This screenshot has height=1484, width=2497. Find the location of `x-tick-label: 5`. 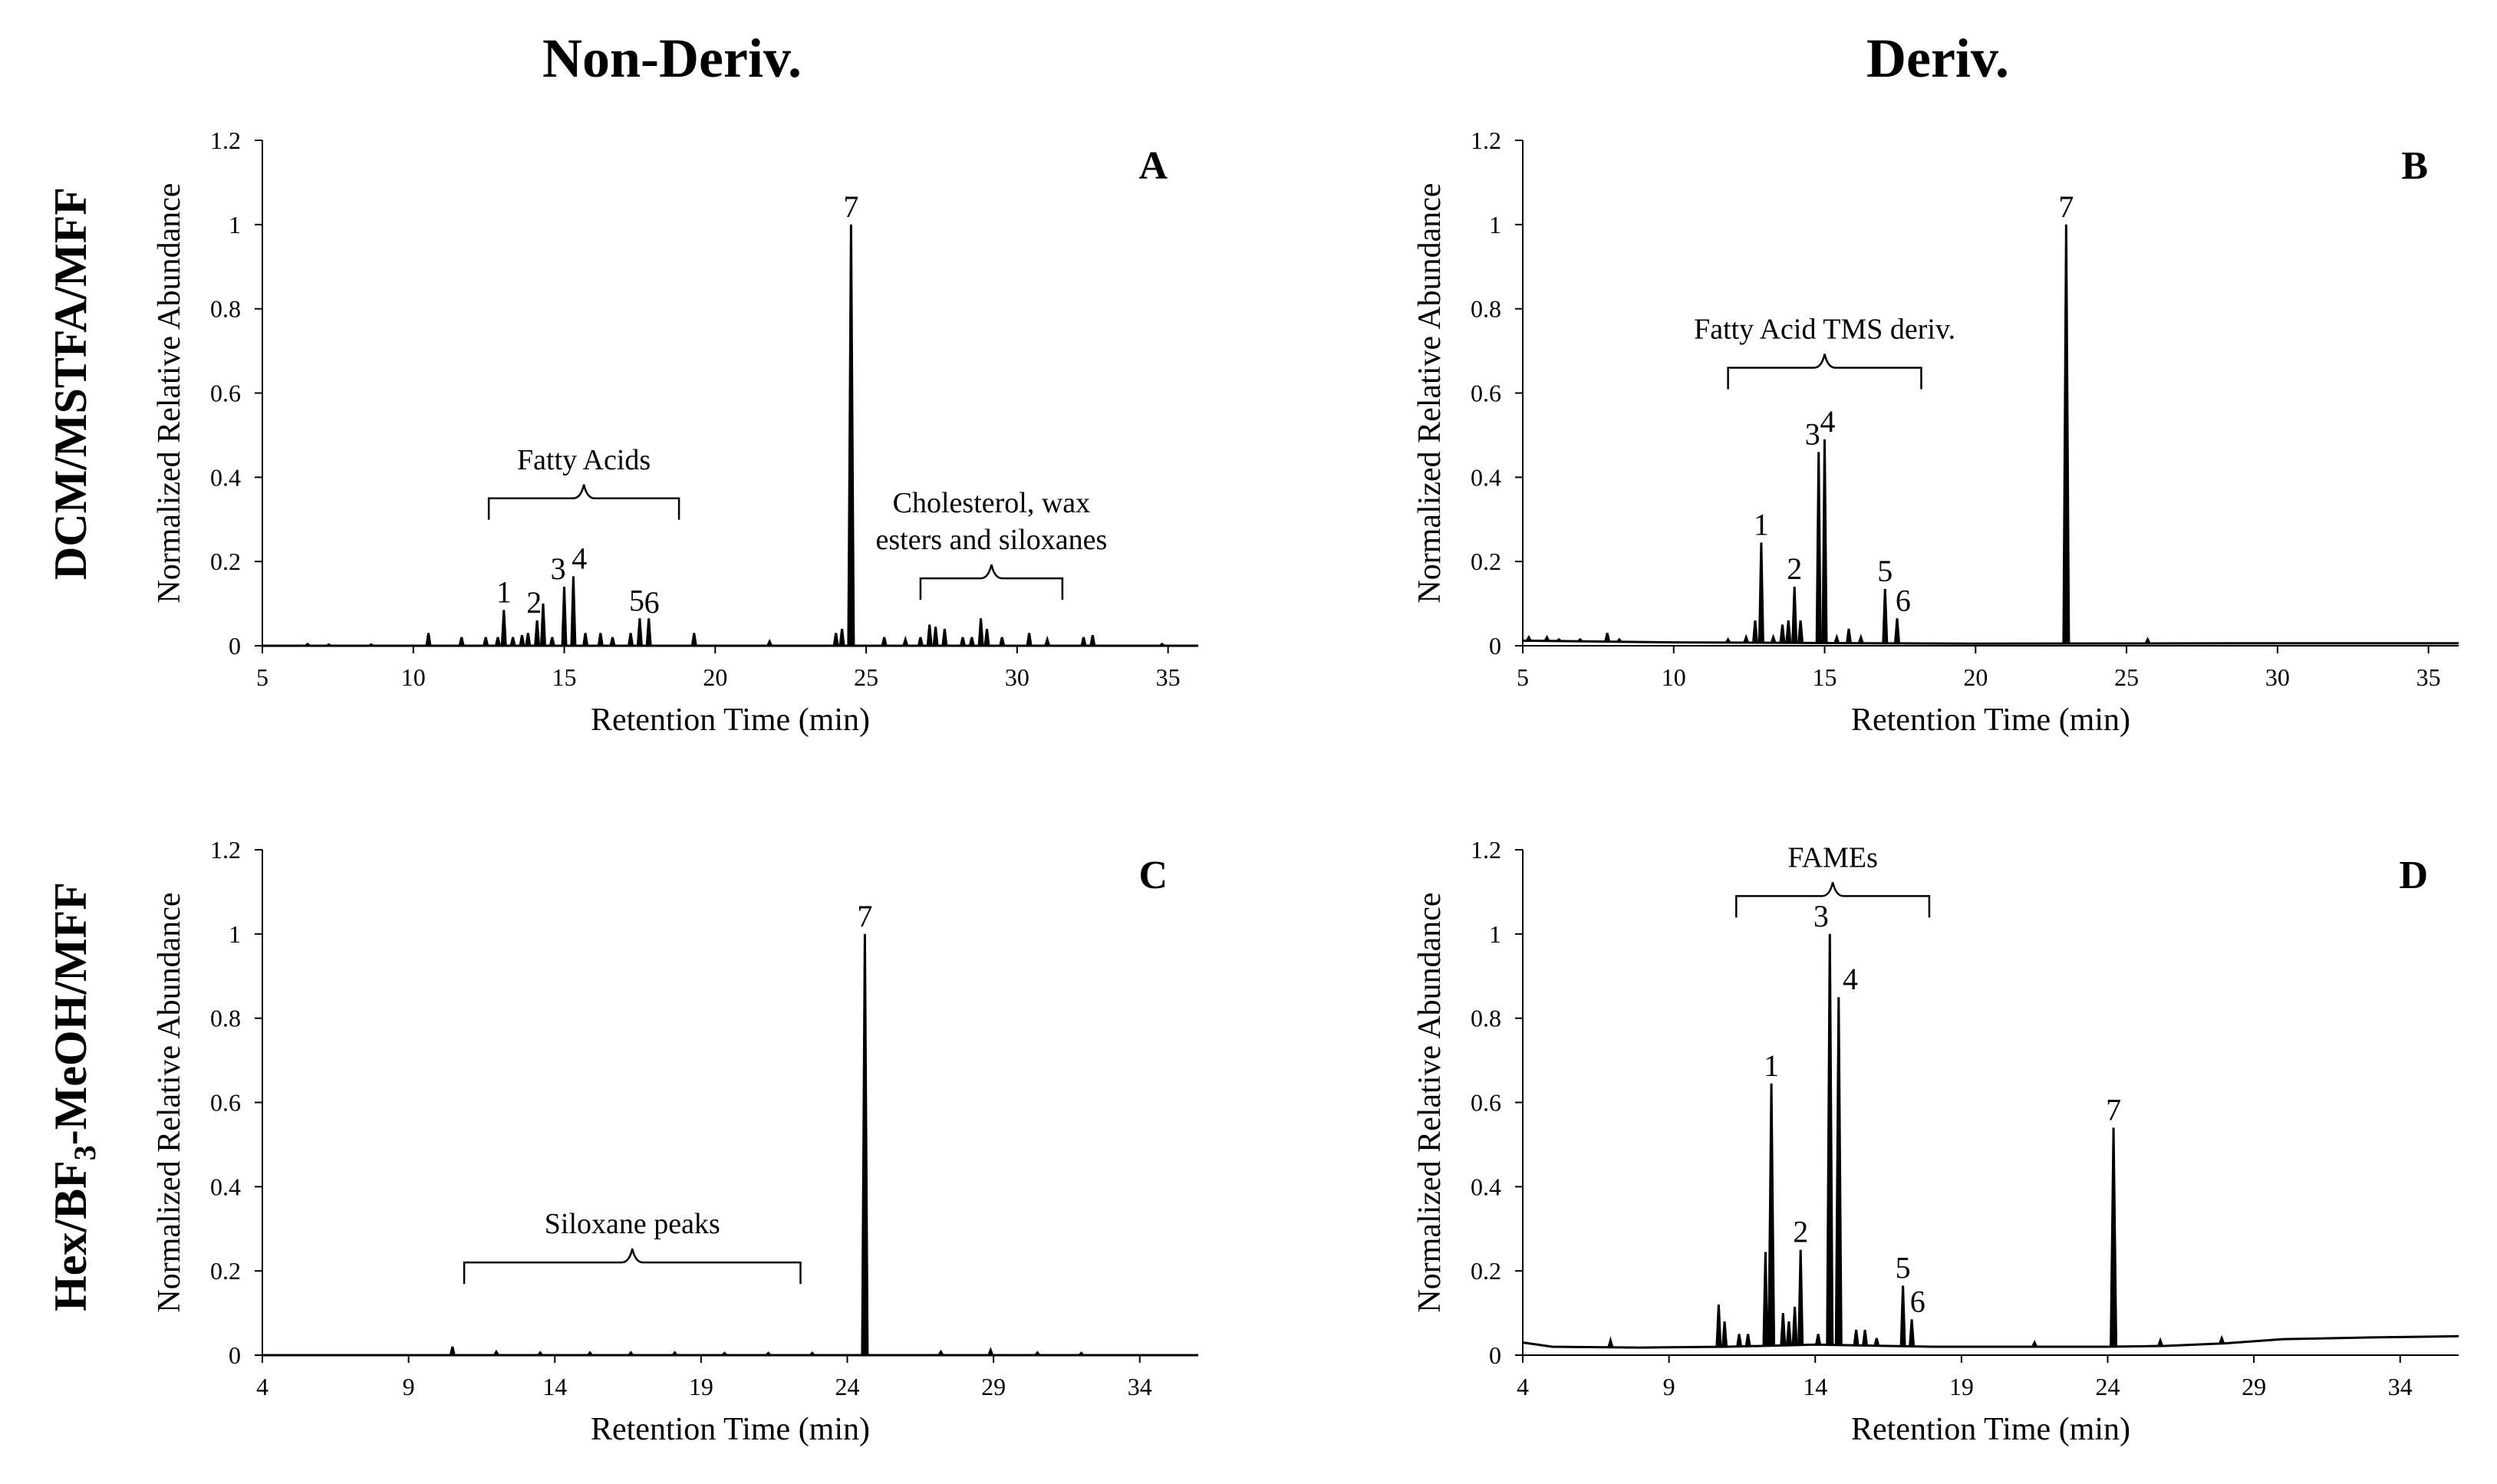

x-tick-label: 5 is located at coordinates (1523, 677).